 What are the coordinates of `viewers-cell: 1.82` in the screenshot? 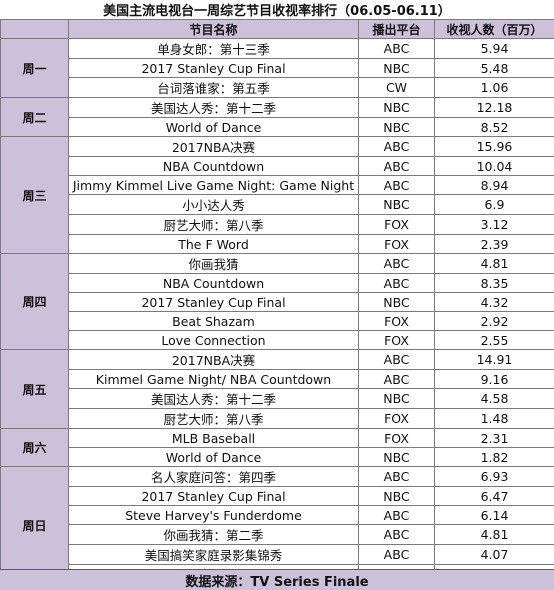 It's located at (494, 457).